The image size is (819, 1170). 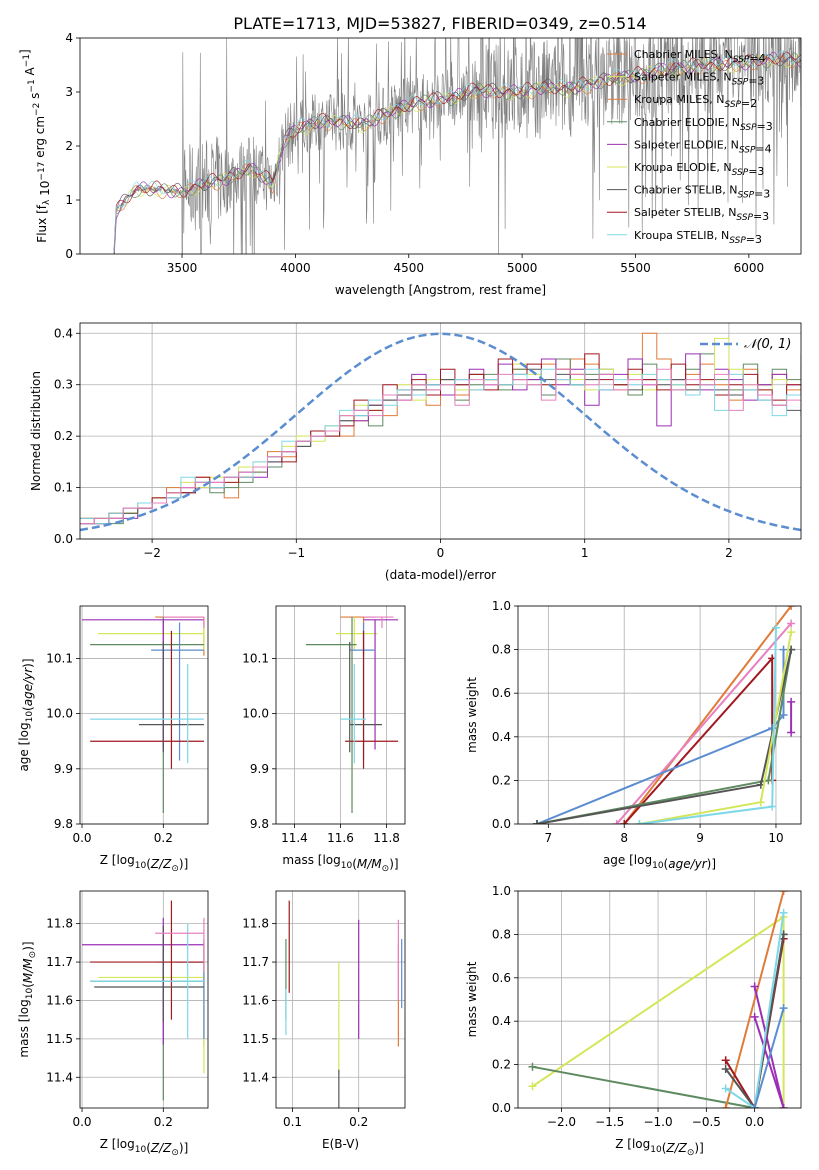 I want to click on y-tick-label: 9.9, so click(x=259, y=769).